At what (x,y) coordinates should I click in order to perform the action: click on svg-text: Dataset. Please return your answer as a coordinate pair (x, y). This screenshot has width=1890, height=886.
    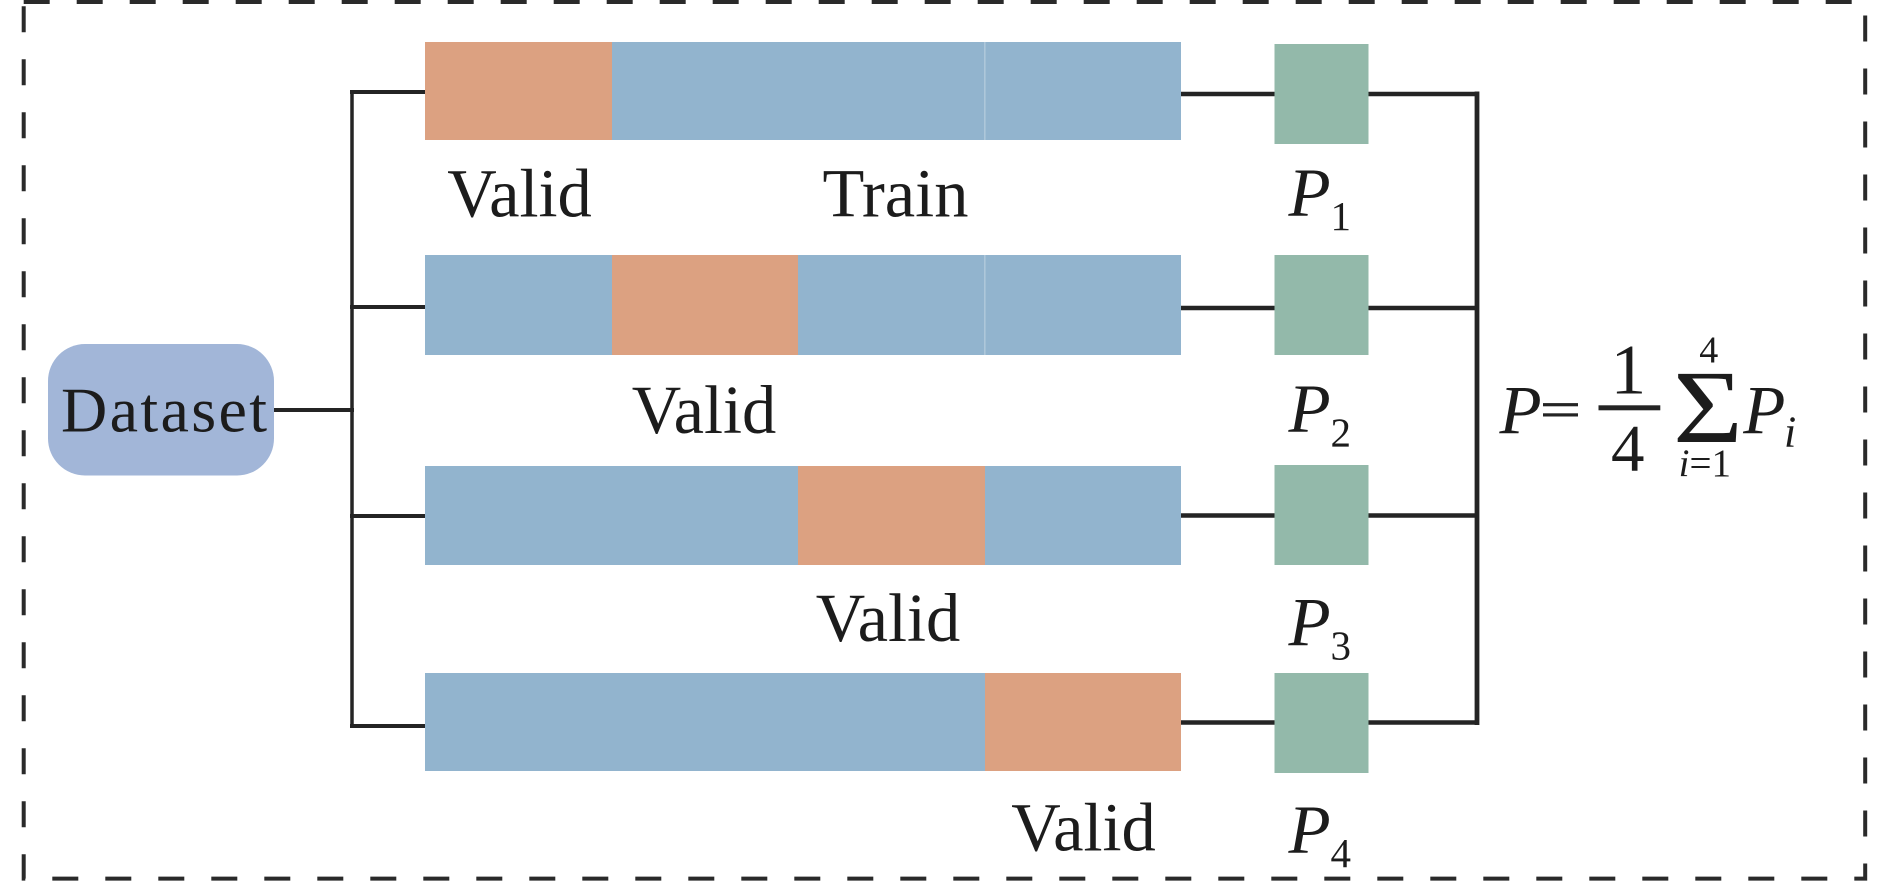
    Looking at the image, I should click on (164, 410).